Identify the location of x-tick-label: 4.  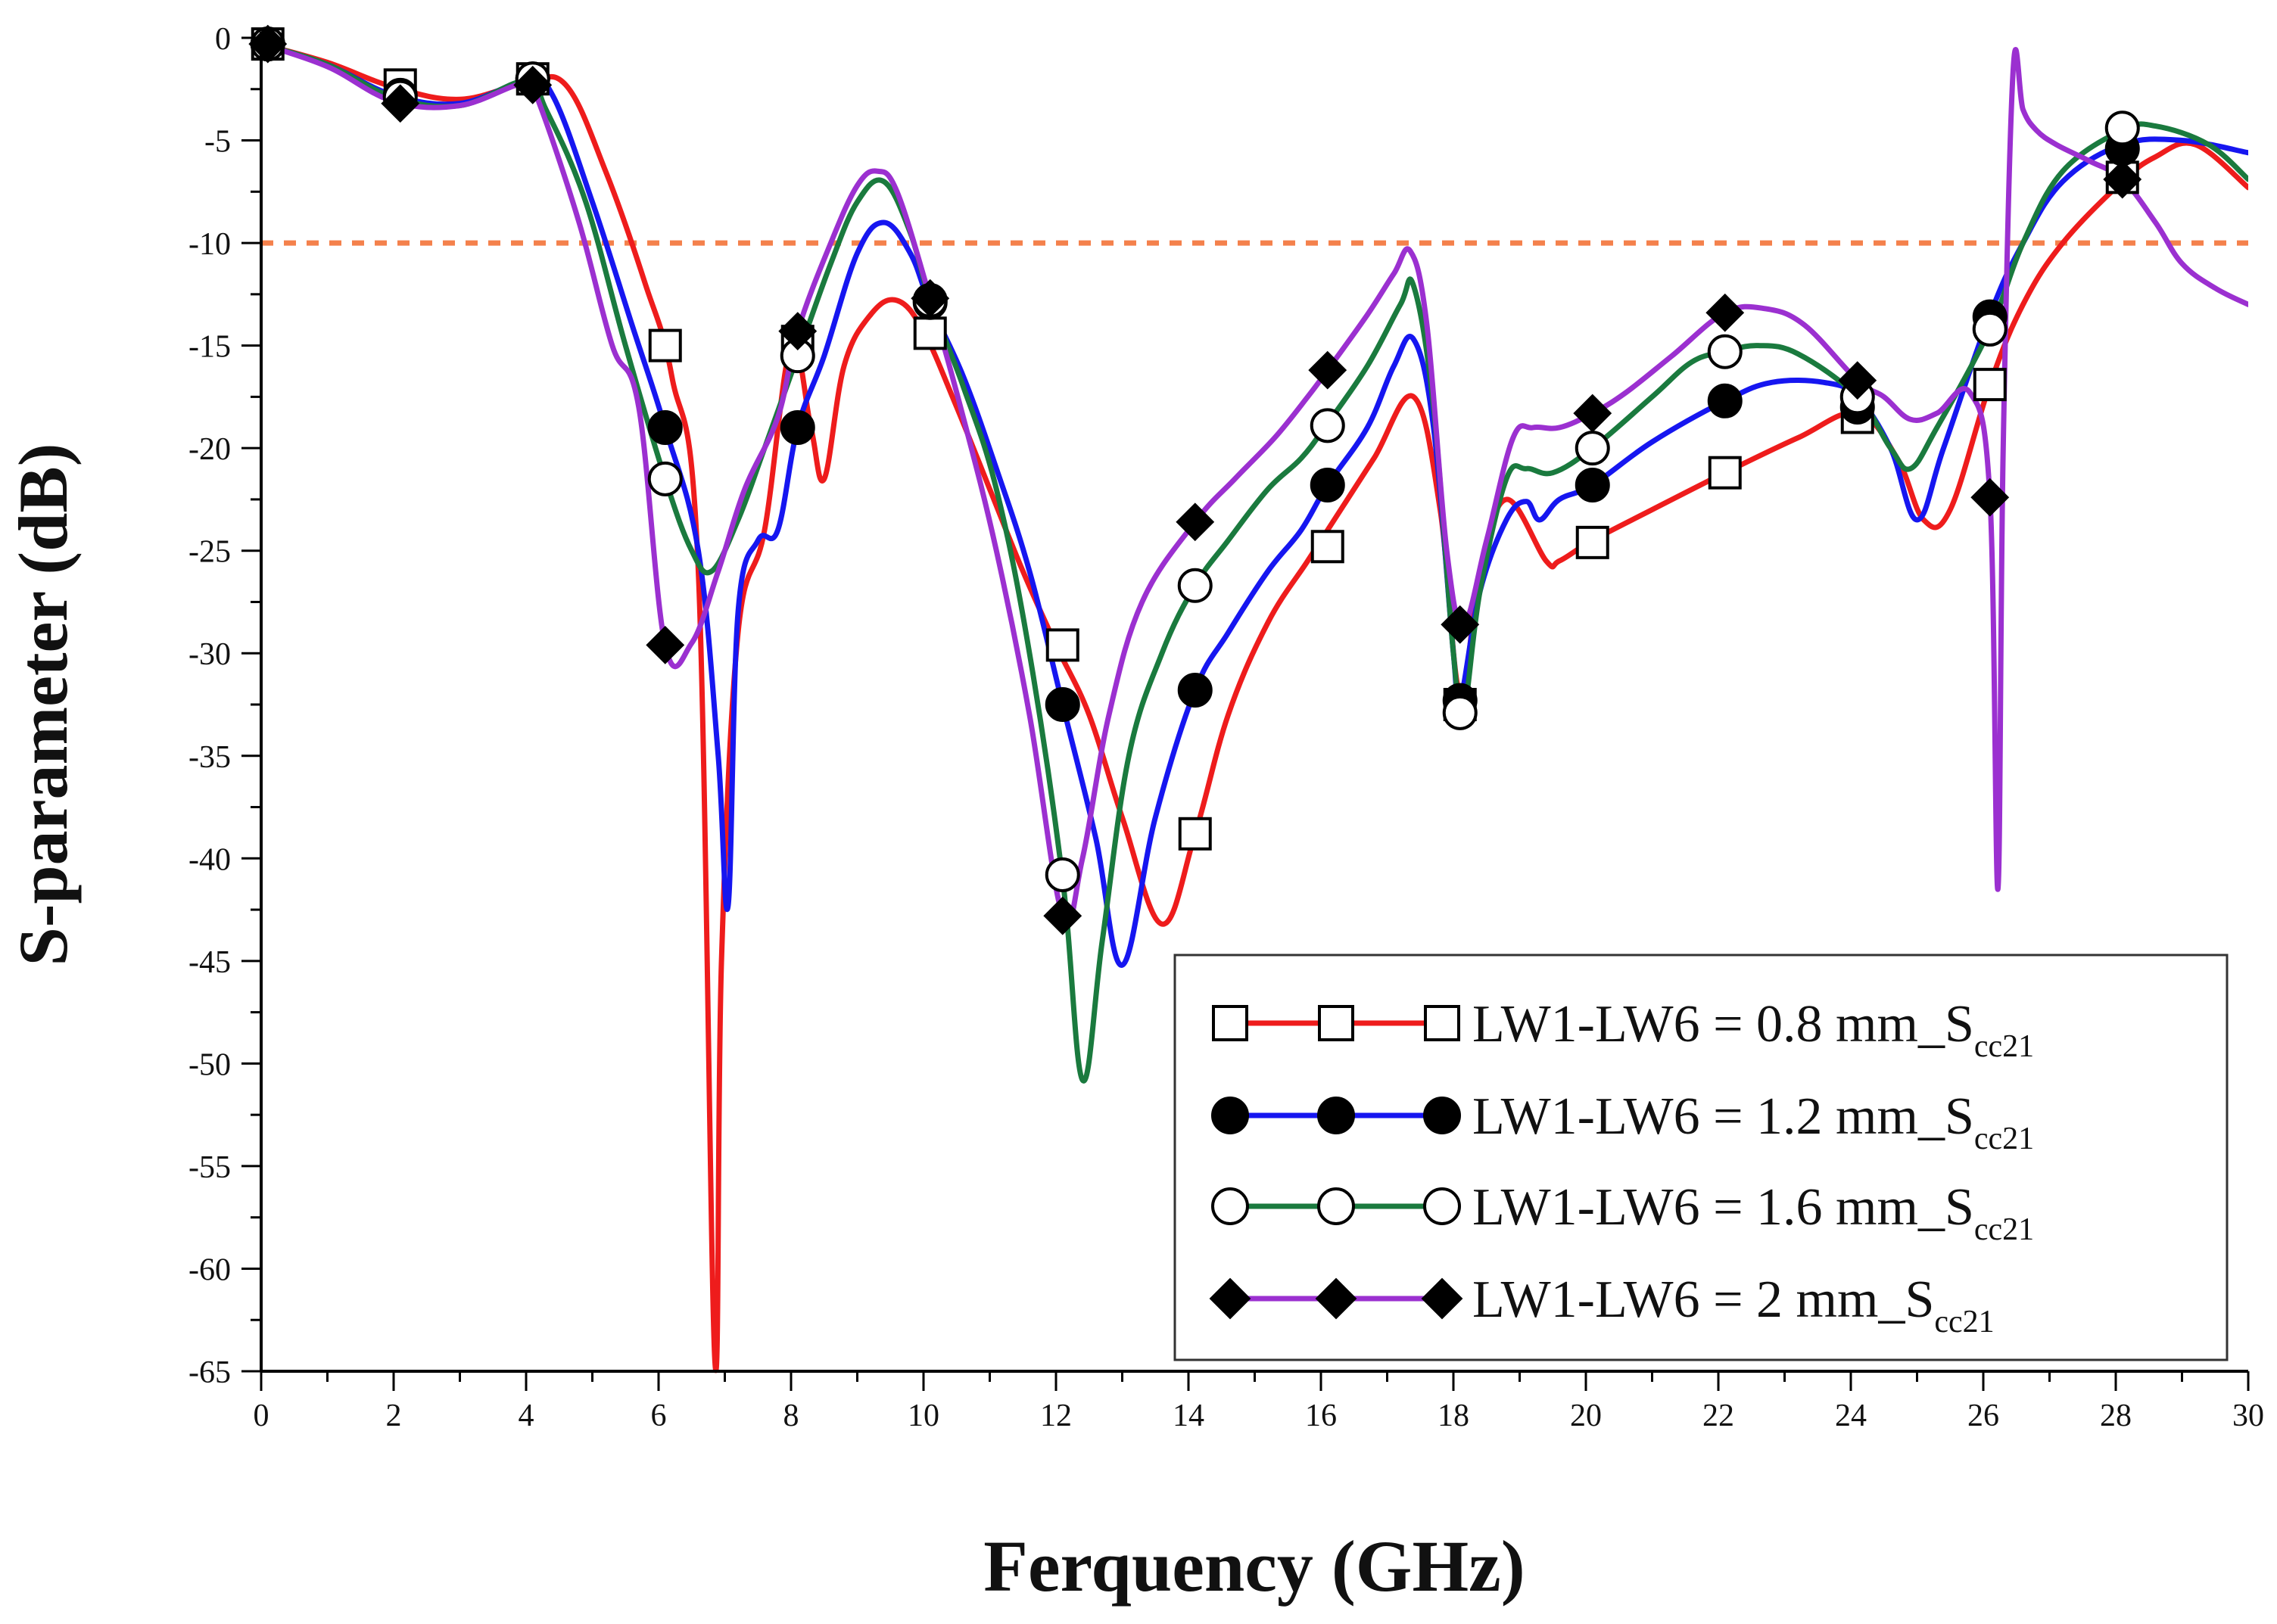
(526, 1415).